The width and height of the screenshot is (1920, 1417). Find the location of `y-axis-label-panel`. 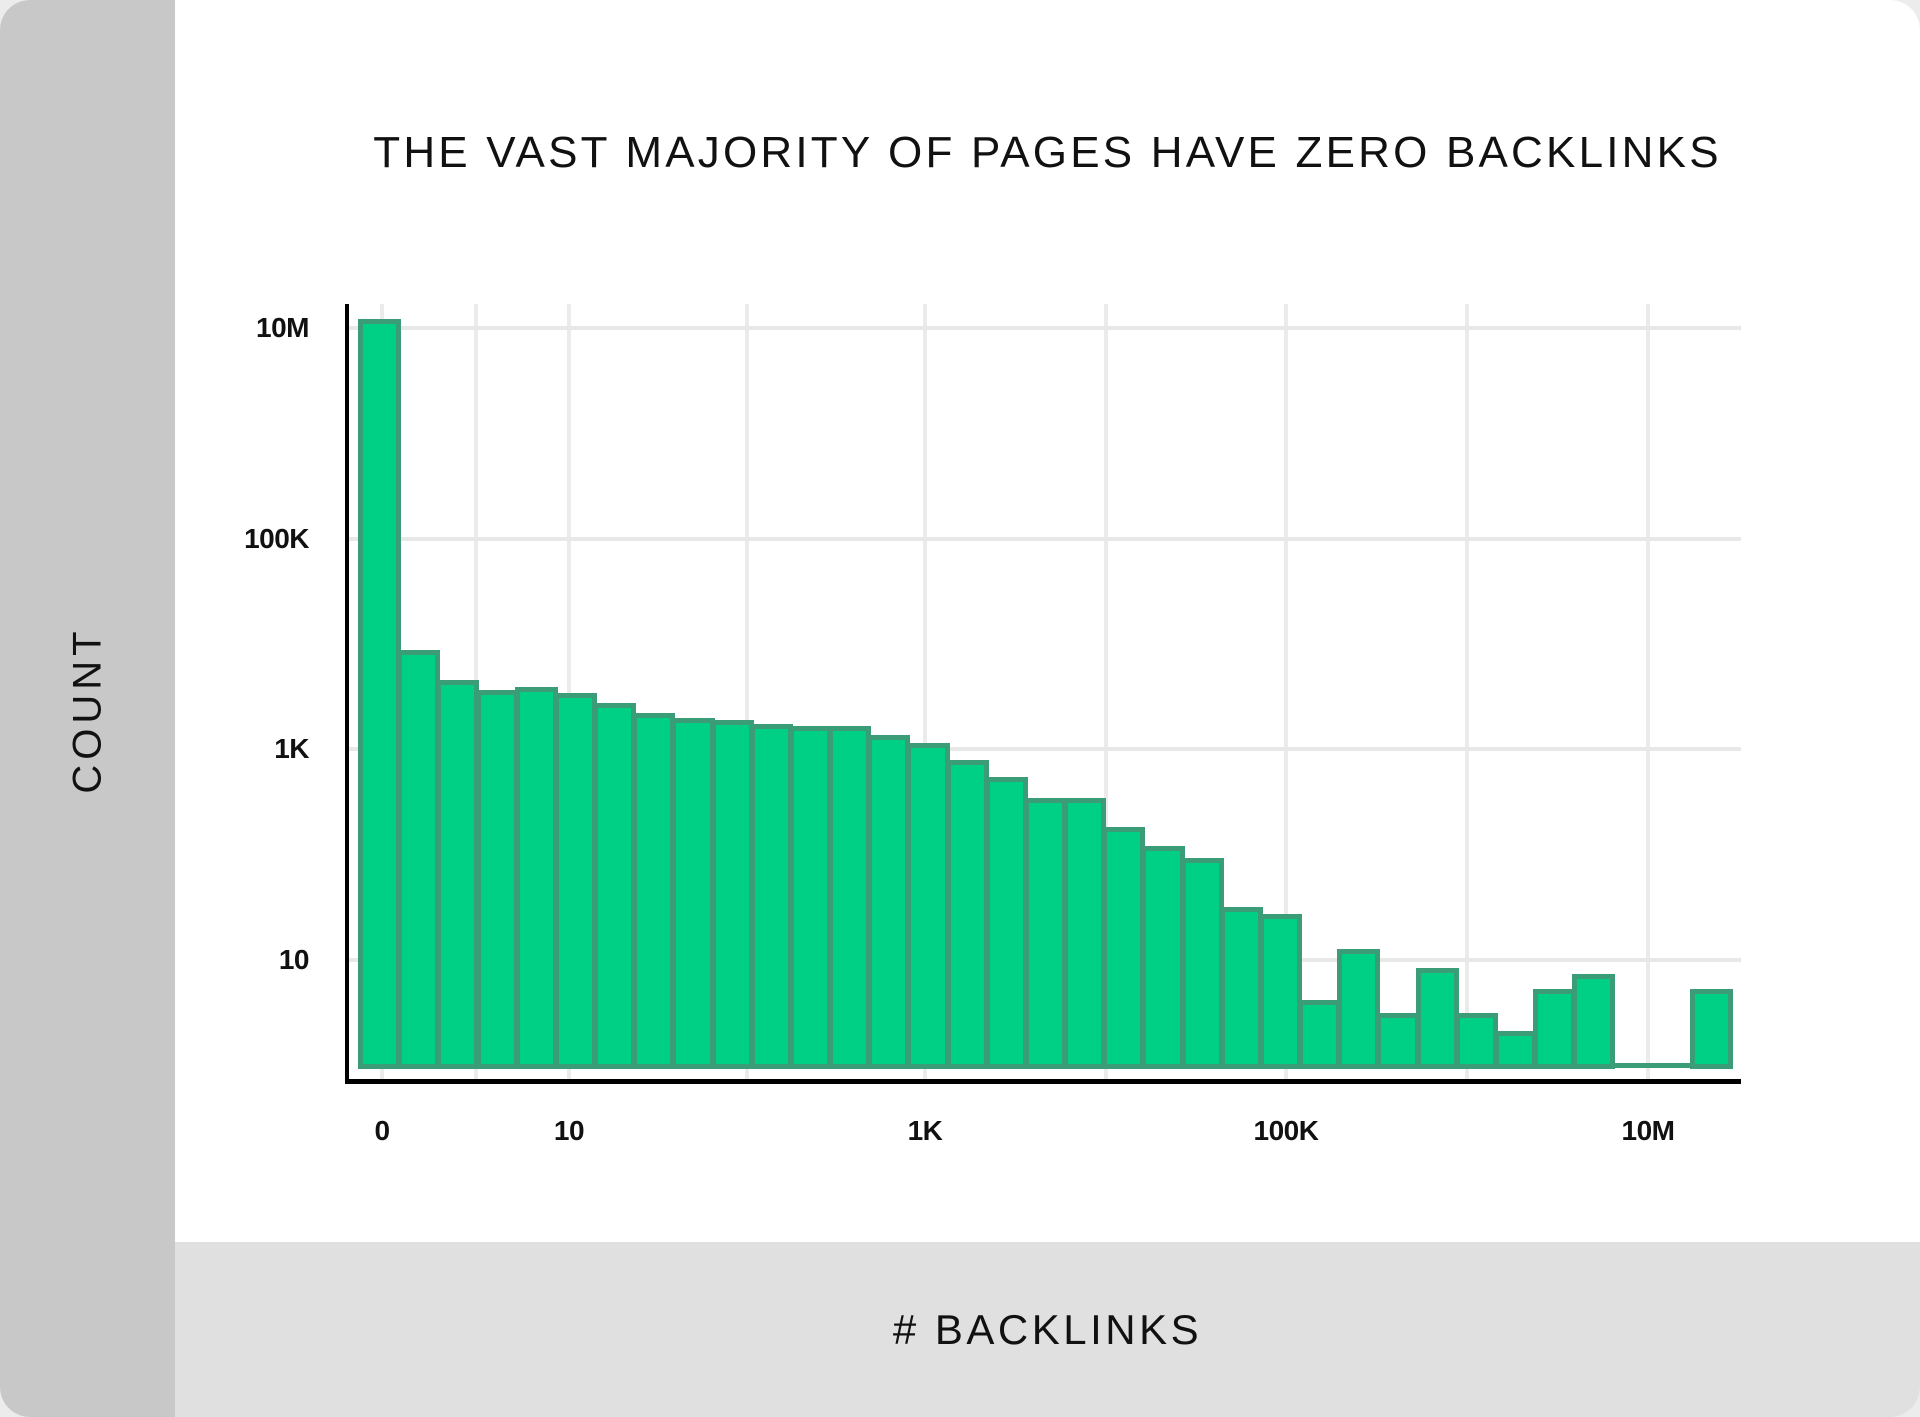

y-axis-label-panel is located at coordinates (87, 708).